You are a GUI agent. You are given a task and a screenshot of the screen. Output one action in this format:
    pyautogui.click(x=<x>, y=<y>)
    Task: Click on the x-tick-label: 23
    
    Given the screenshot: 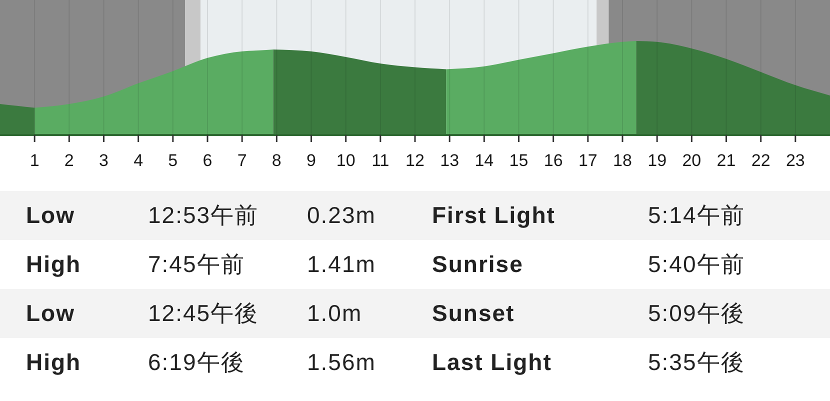 What is the action you would take?
    pyautogui.click(x=795, y=160)
    